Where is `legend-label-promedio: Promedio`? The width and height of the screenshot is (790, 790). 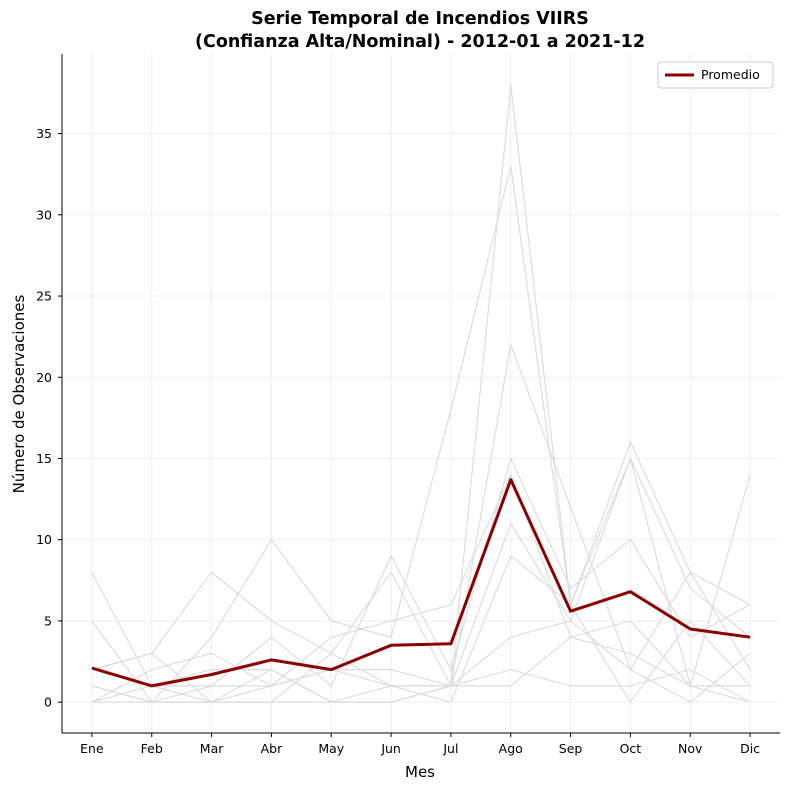
legend-label-promedio: Promedio is located at coordinates (730, 74).